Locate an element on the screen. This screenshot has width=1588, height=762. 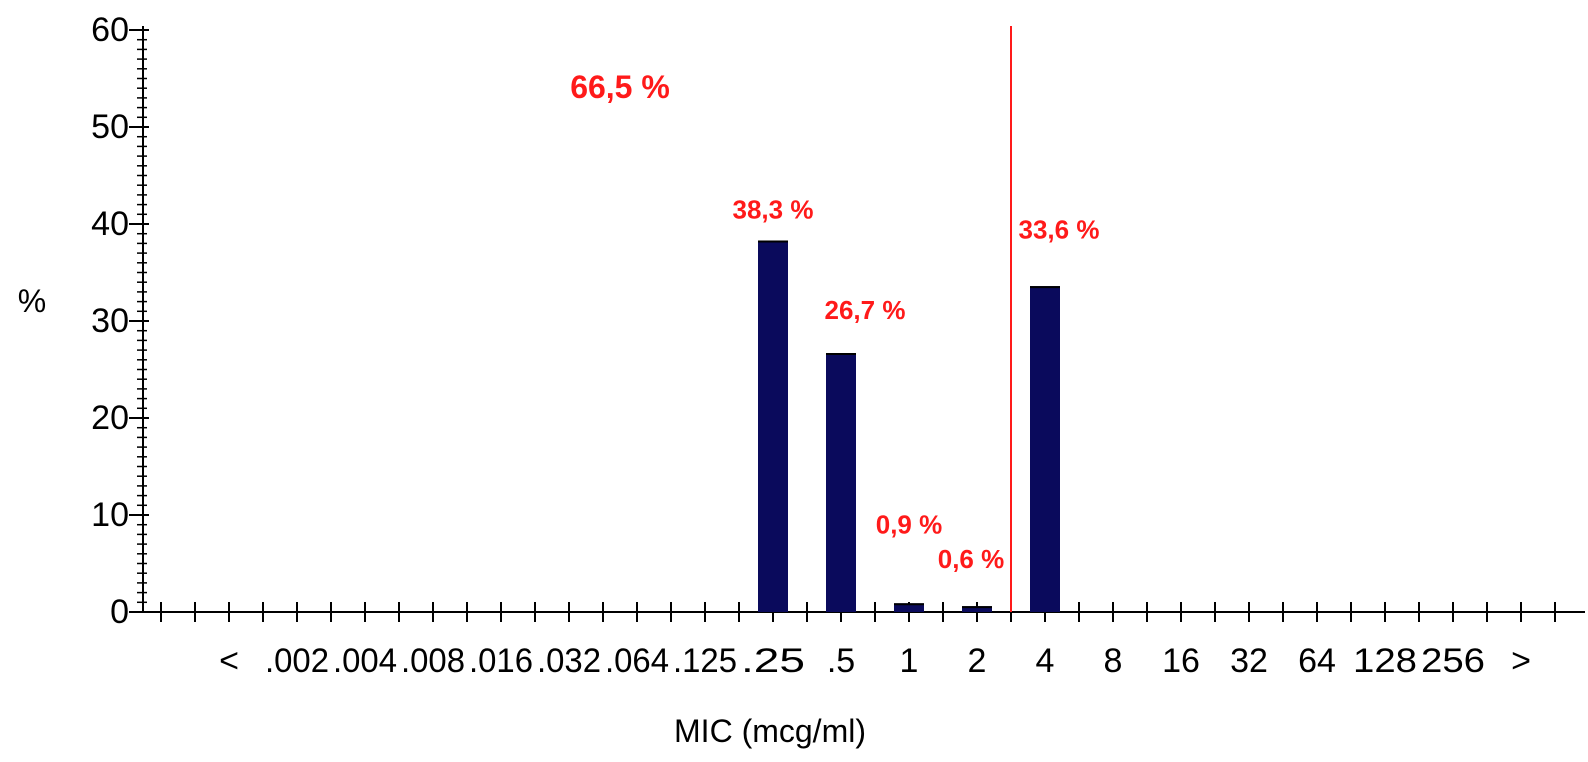
y-tick-label: 50 is located at coordinates (110, 127).